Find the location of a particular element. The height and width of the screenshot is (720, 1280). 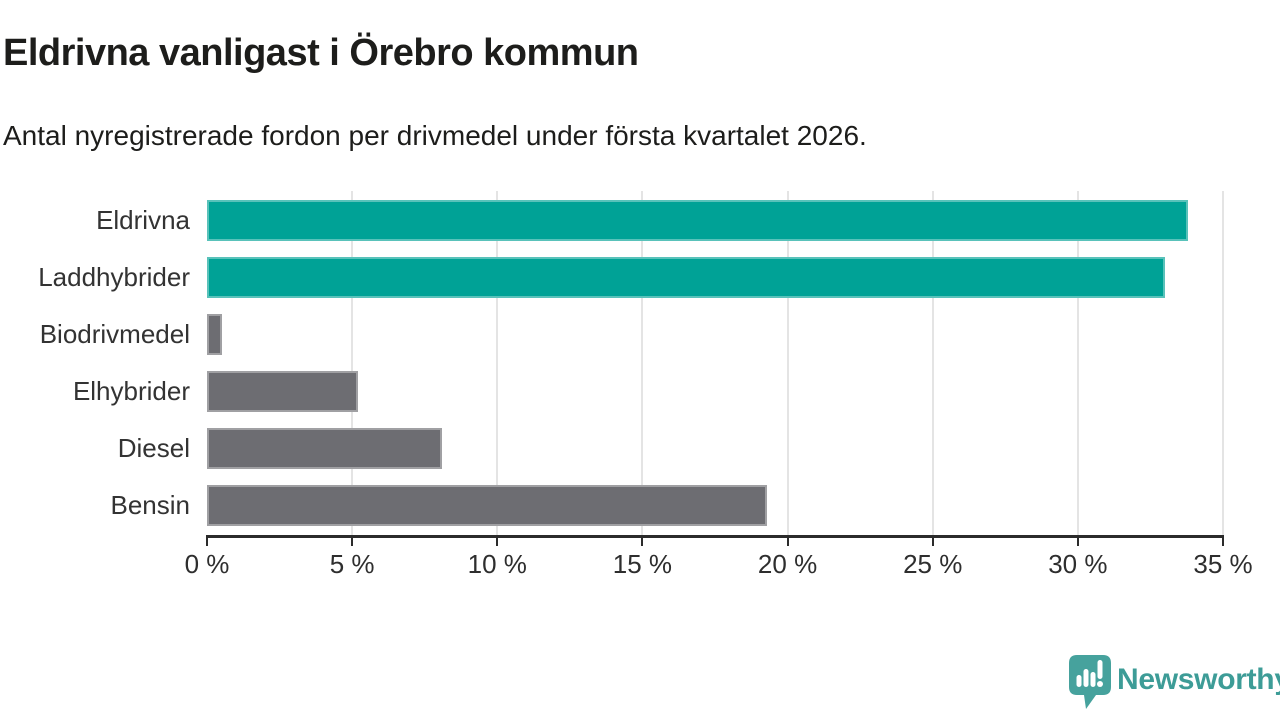

newsworthy-logo-text: Newsworthy is located at coordinates (1198, 679).